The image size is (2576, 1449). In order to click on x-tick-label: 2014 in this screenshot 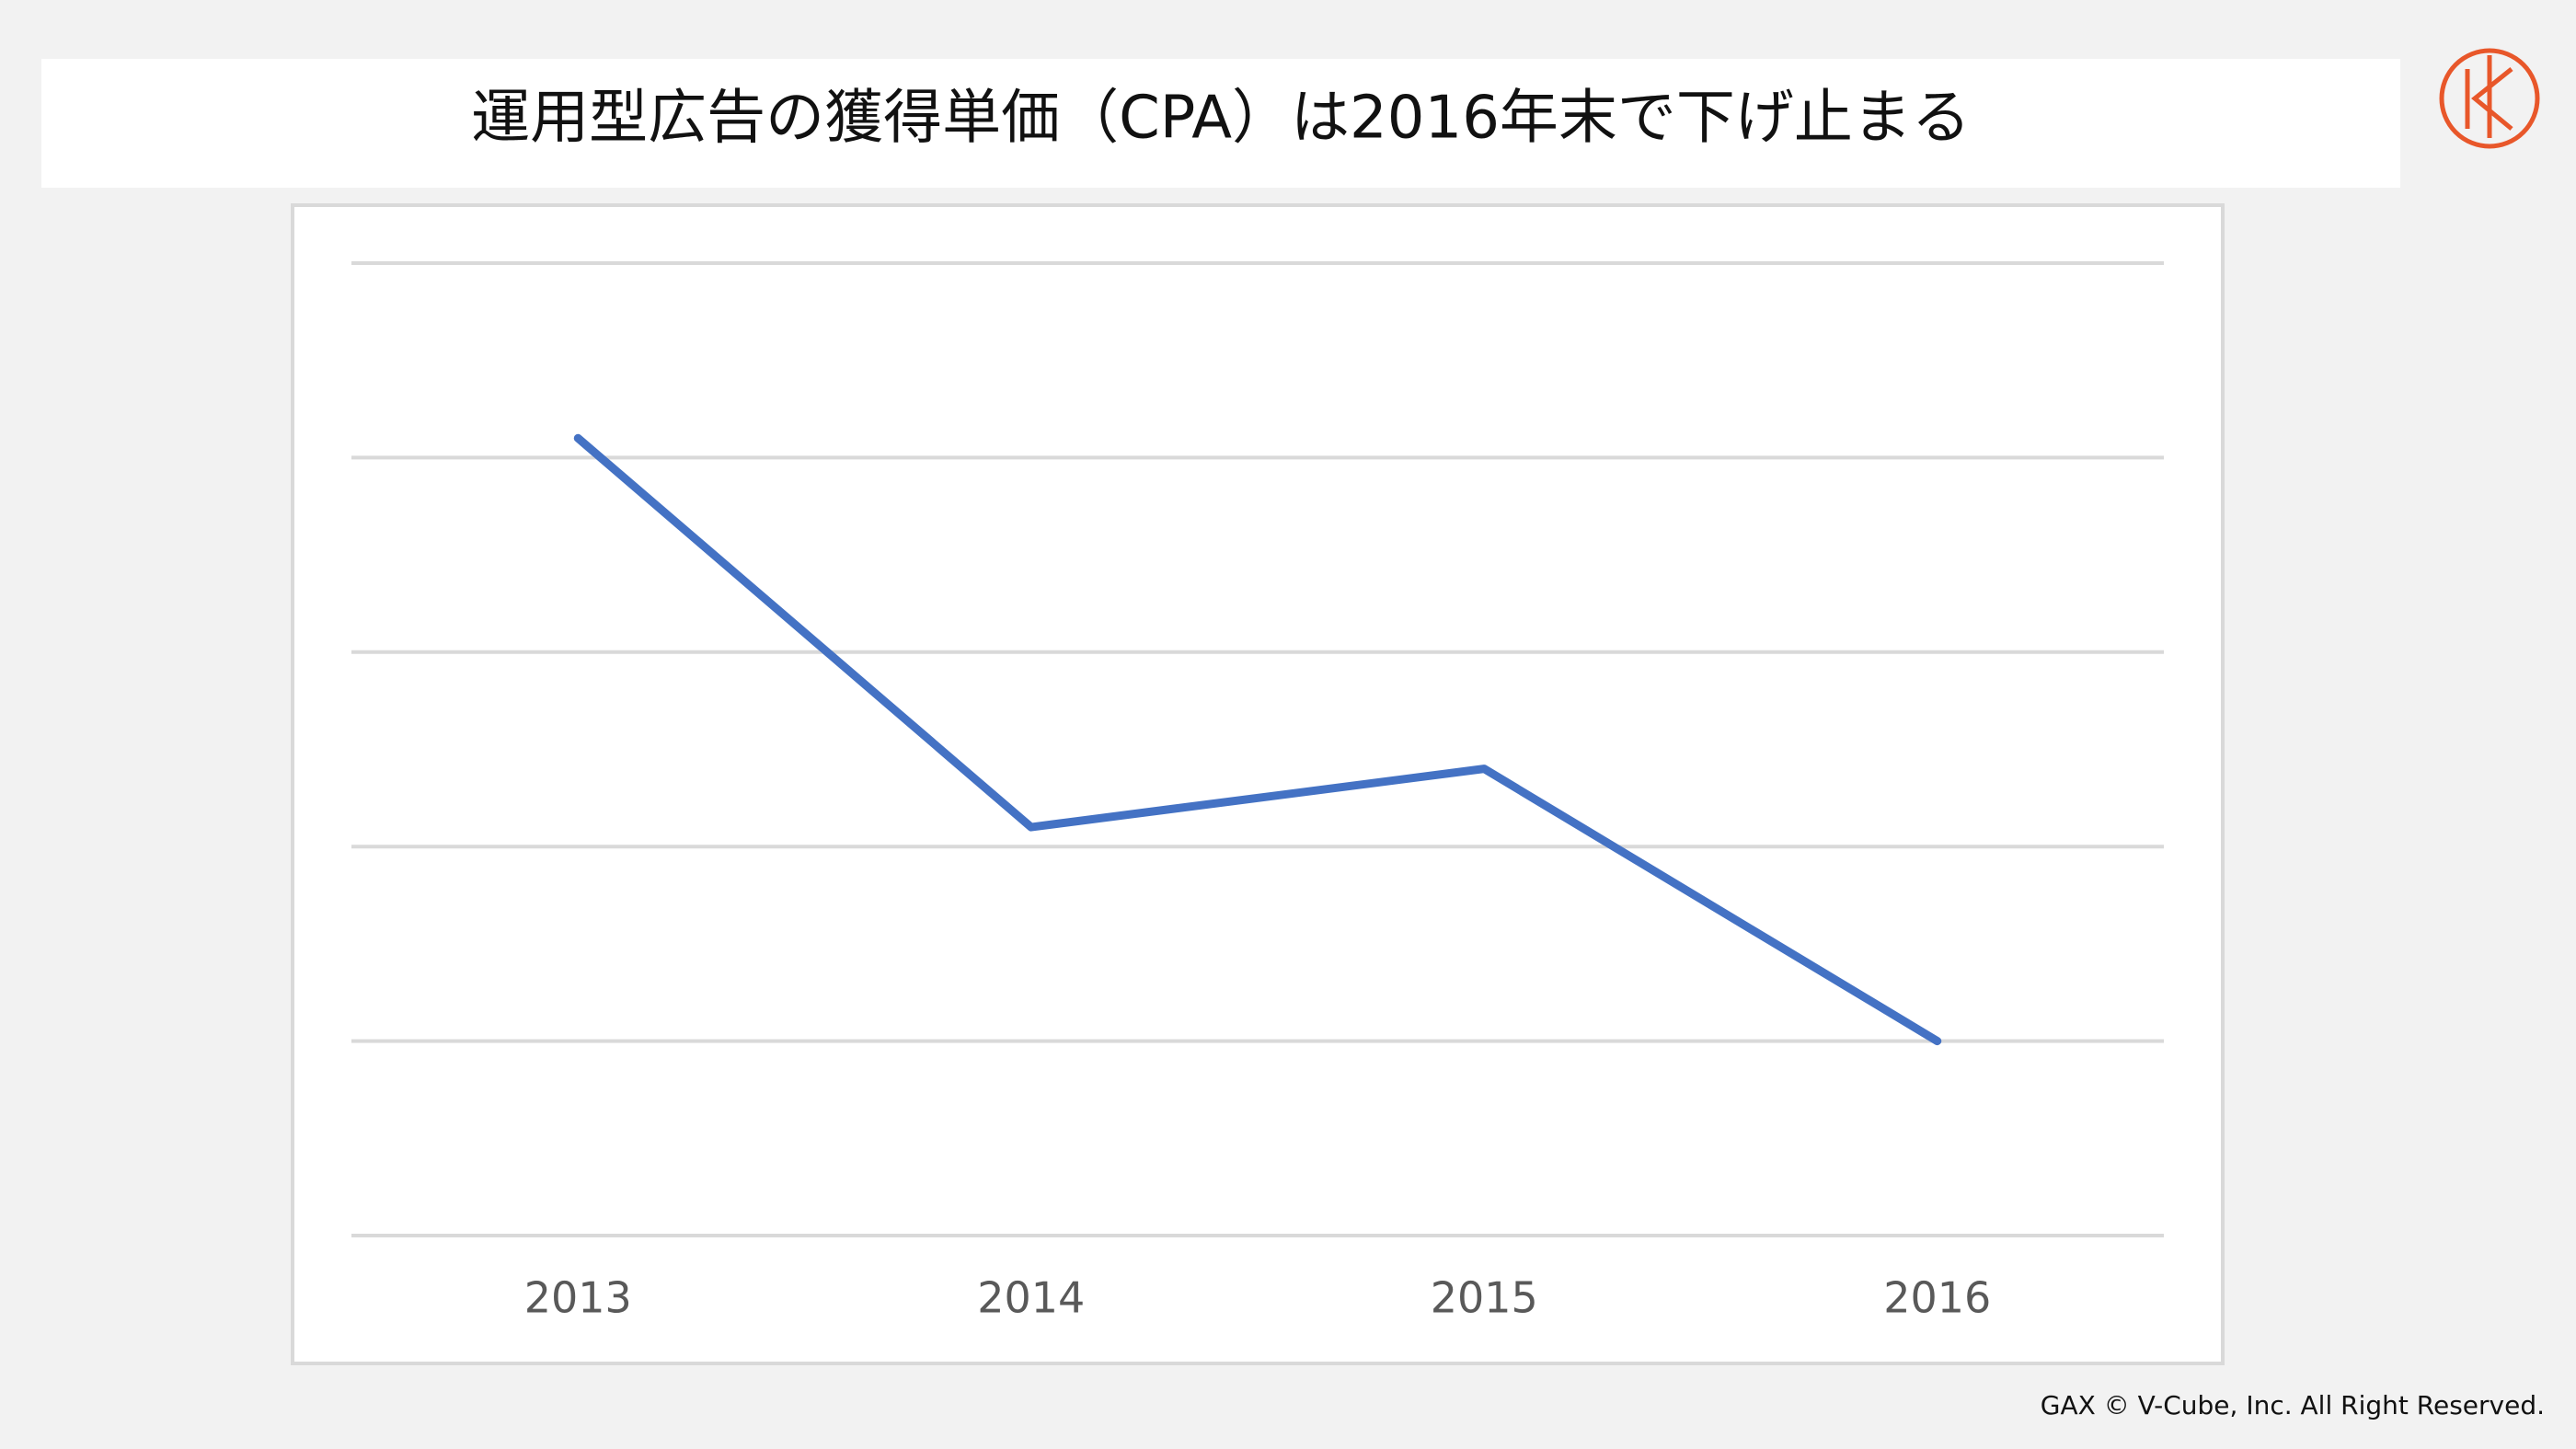, I will do `click(1031, 1298)`.